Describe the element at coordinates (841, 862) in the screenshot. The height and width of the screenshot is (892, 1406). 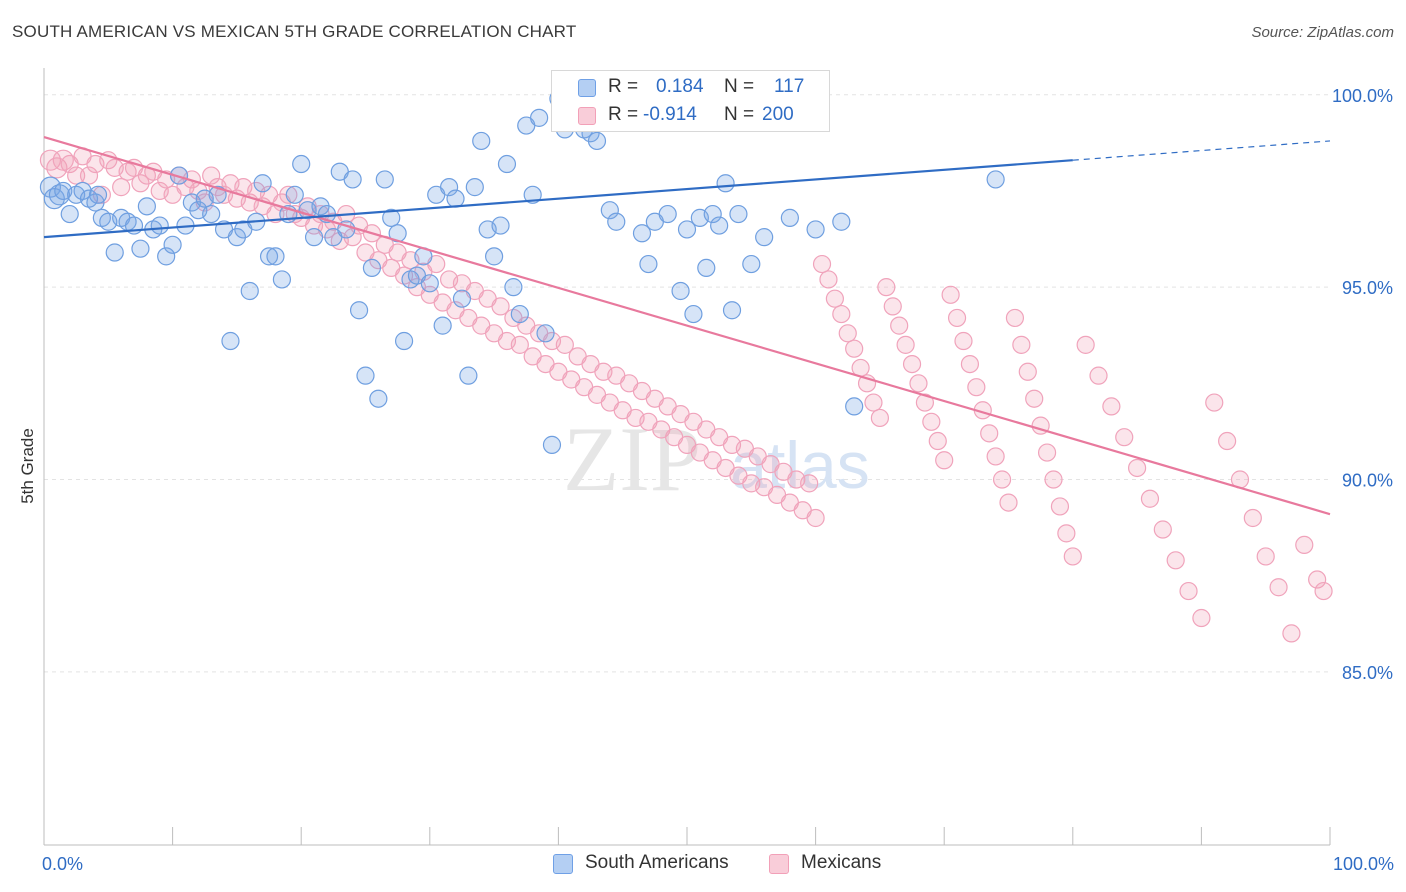
I see `bottom-legend-label: Mexicans` at that location.